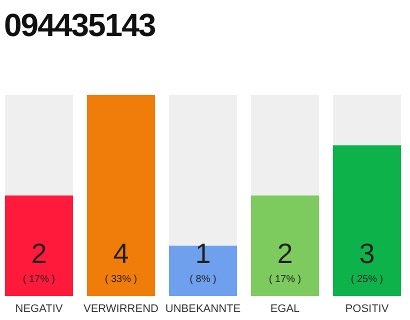 The height and width of the screenshot is (320, 410). I want to click on data-label: 3, so click(367, 253).